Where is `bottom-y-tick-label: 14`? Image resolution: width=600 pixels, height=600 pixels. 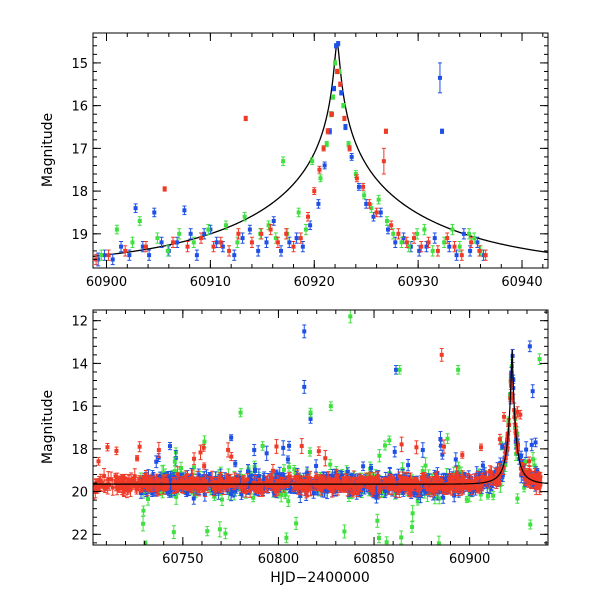
bottom-y-tick-label: 14 is located at coordinates (79, 364).